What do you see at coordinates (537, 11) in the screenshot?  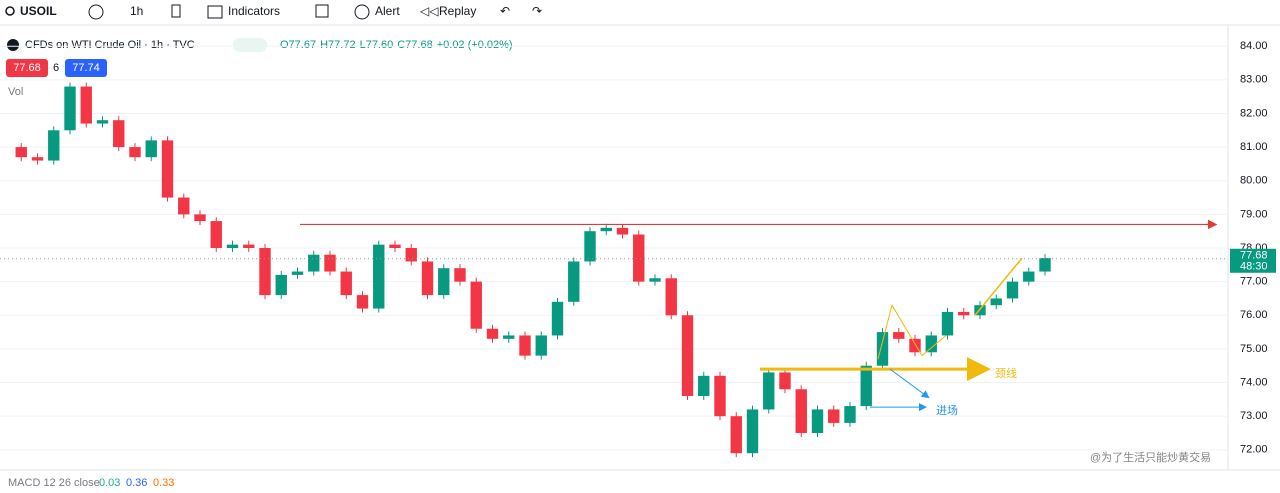 I see `redo: ↷` at bounding box center [537, 11].